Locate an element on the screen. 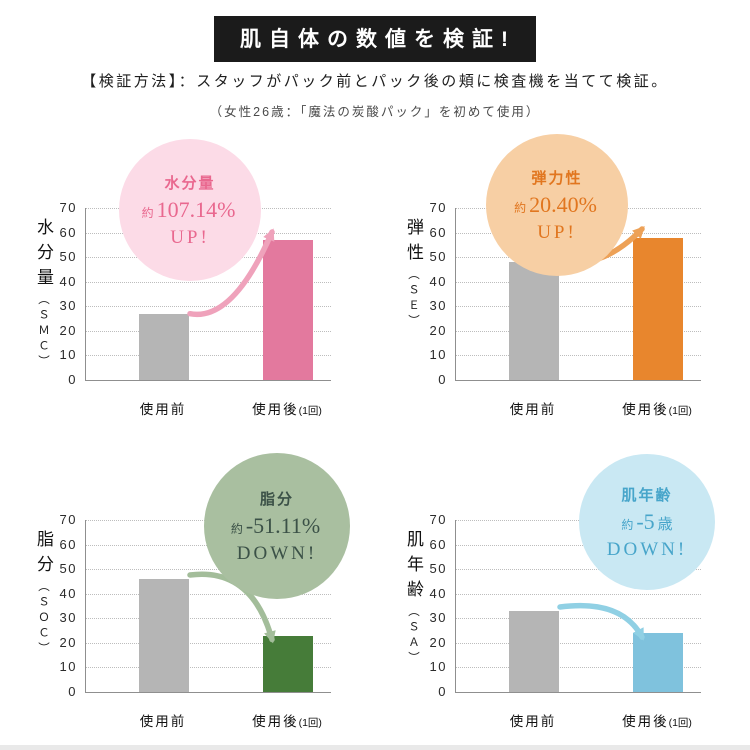 The width and height of the screenshot is (750, 750). bubble-number: -5 is located at coordinates (645, 521).